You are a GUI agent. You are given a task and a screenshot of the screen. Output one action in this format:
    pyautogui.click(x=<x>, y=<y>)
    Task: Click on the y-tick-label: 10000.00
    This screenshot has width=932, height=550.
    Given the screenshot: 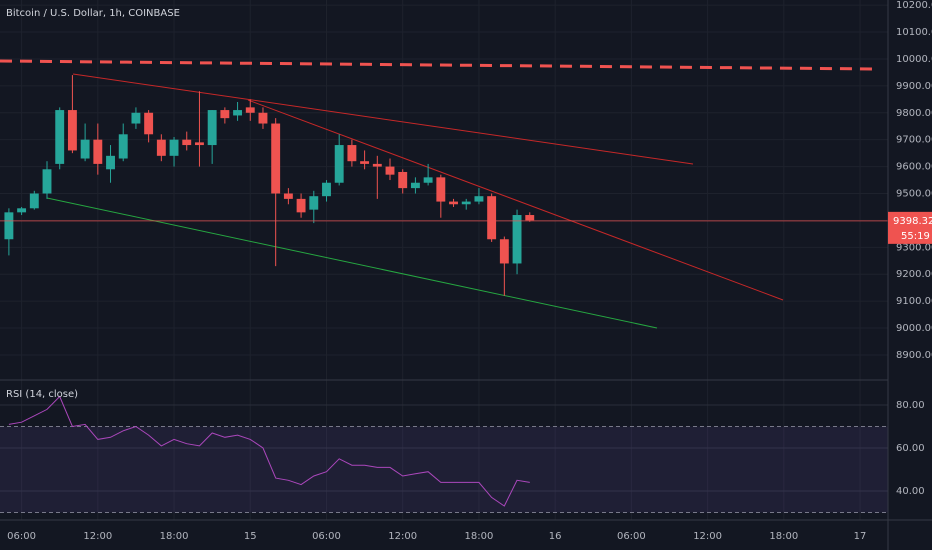 What is the action you would take?
    pyautogui.click(x=914, y=59)
    